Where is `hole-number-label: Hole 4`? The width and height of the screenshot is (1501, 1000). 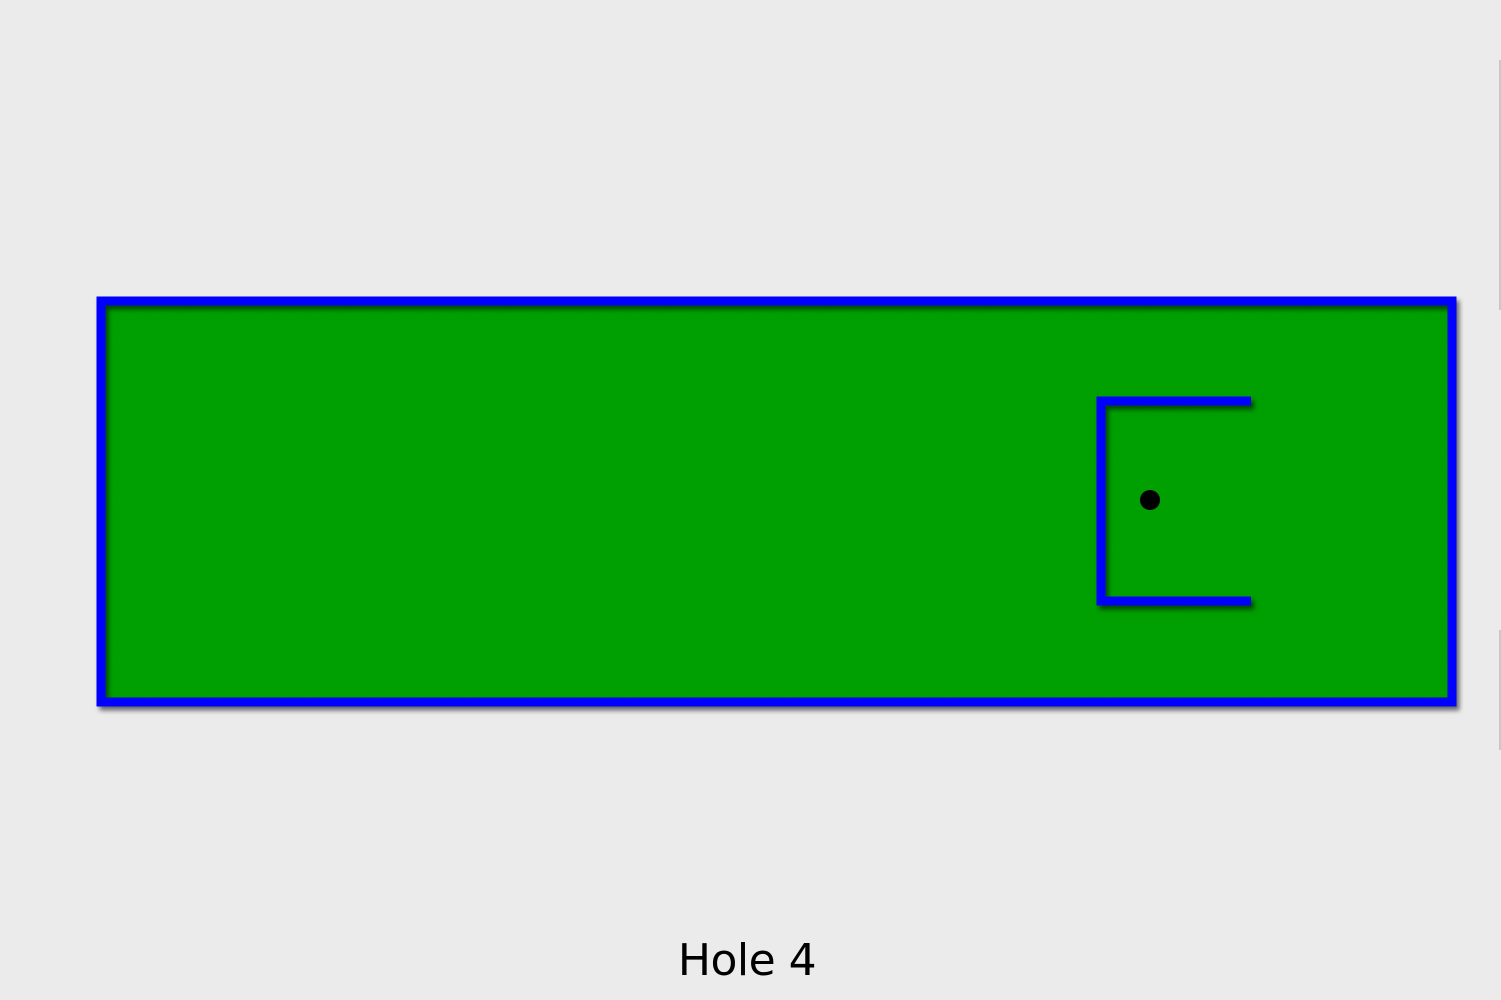 hole-number-label: Hole 4 is located at coordinates (747, 960).